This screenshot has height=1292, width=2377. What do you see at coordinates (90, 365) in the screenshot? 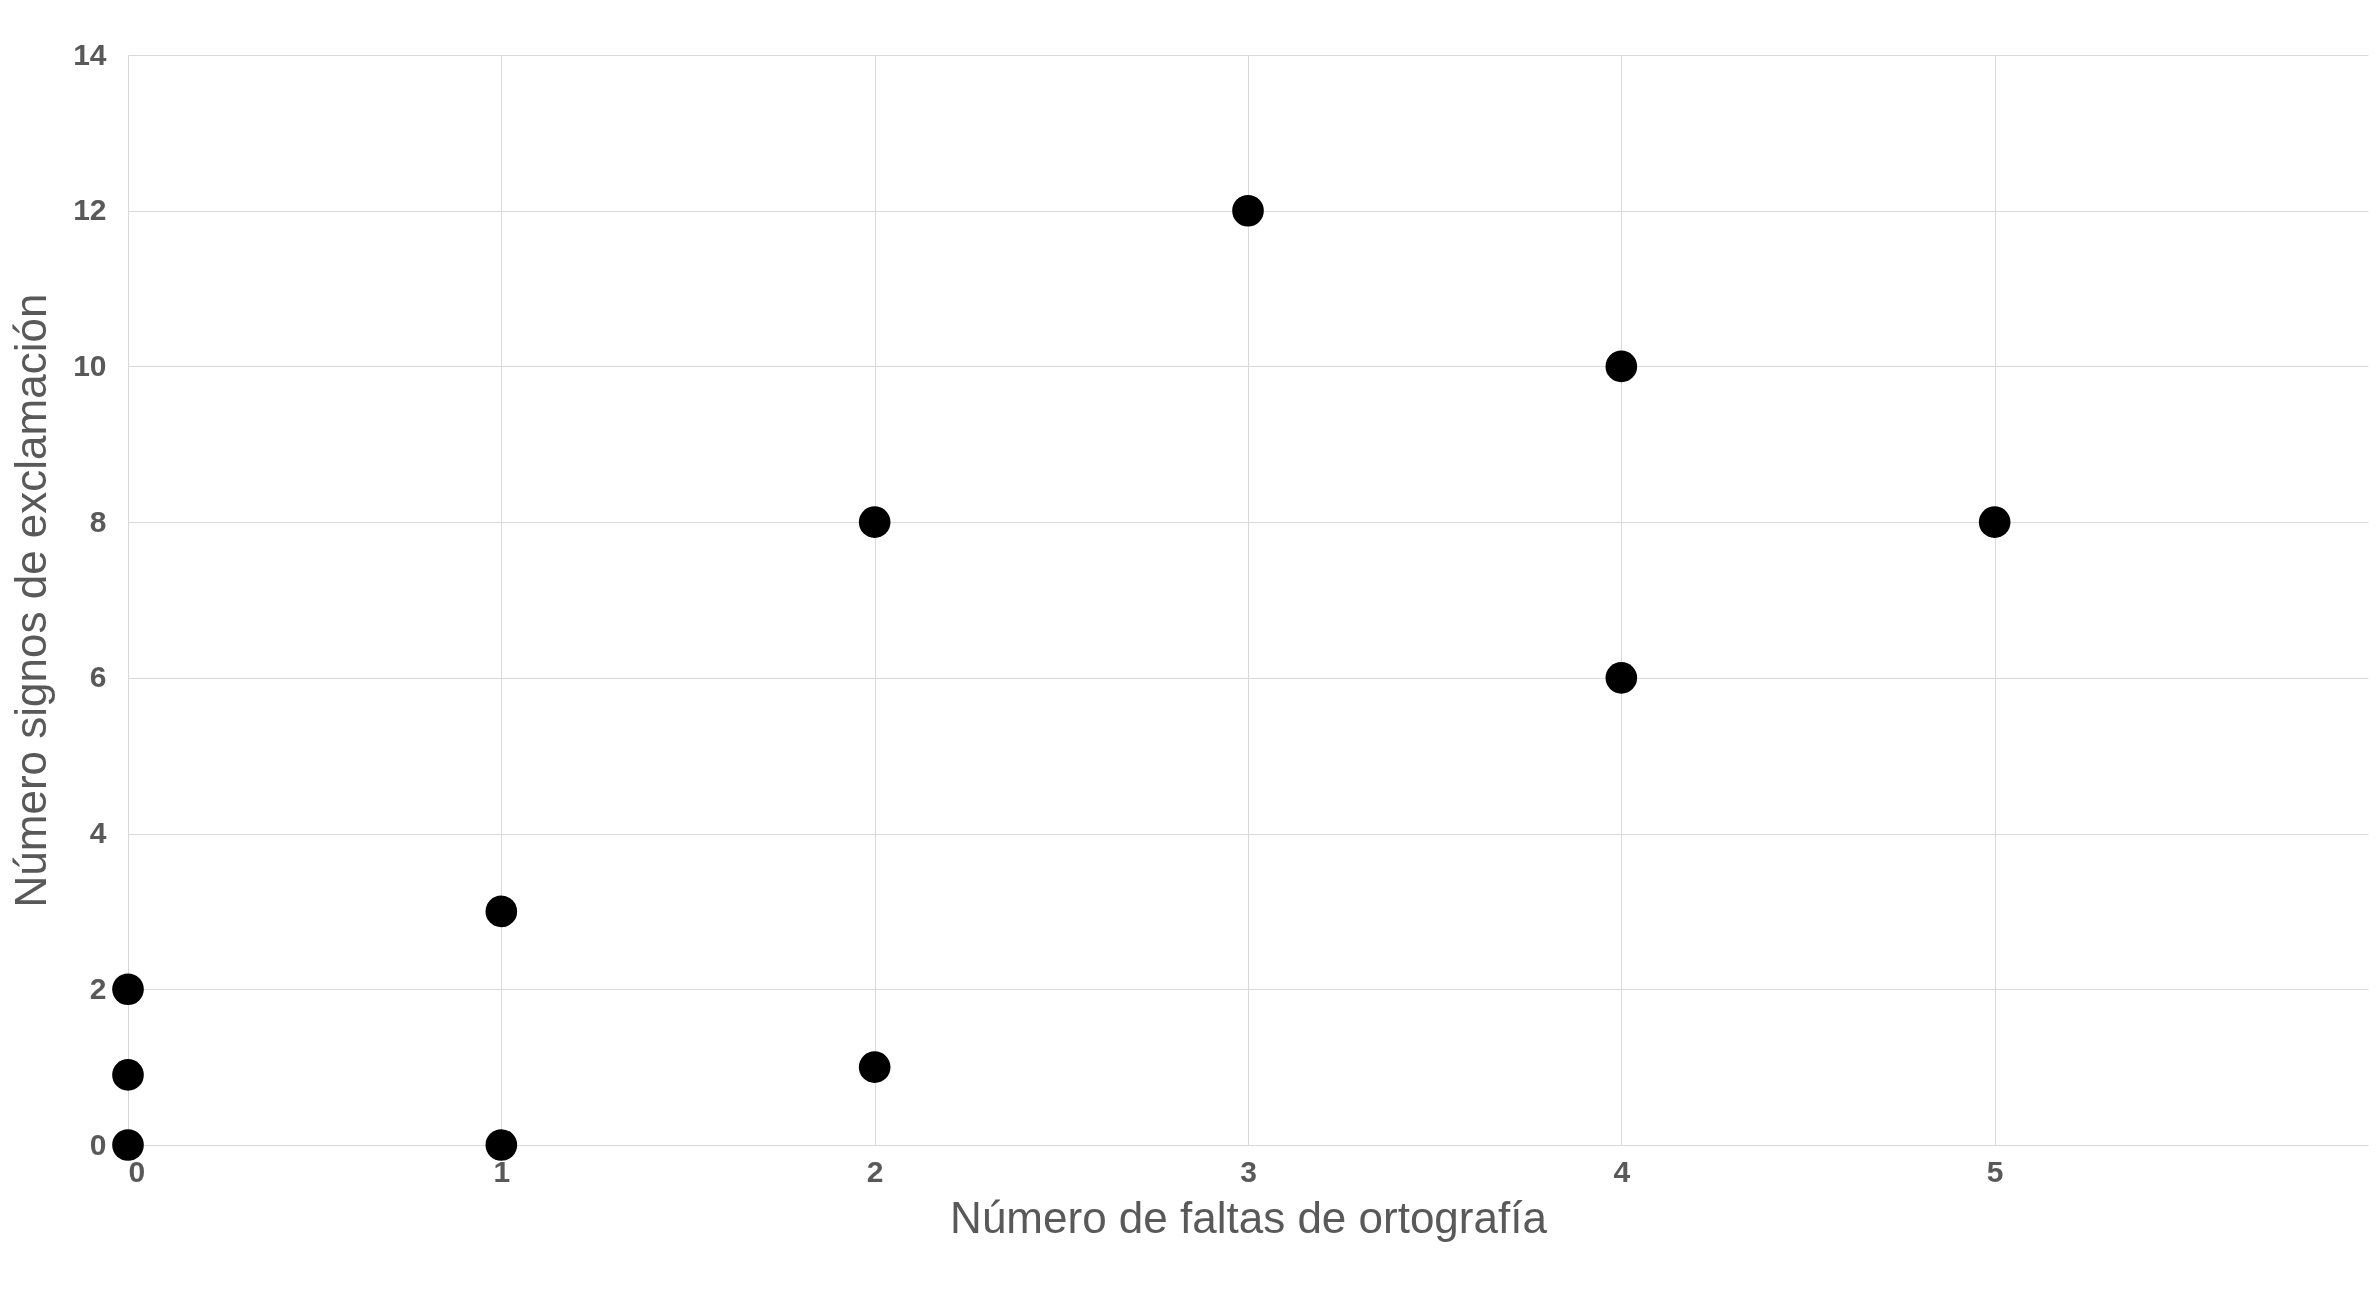
I see `y-tick-label: 10` at bounding box center [90, 365].